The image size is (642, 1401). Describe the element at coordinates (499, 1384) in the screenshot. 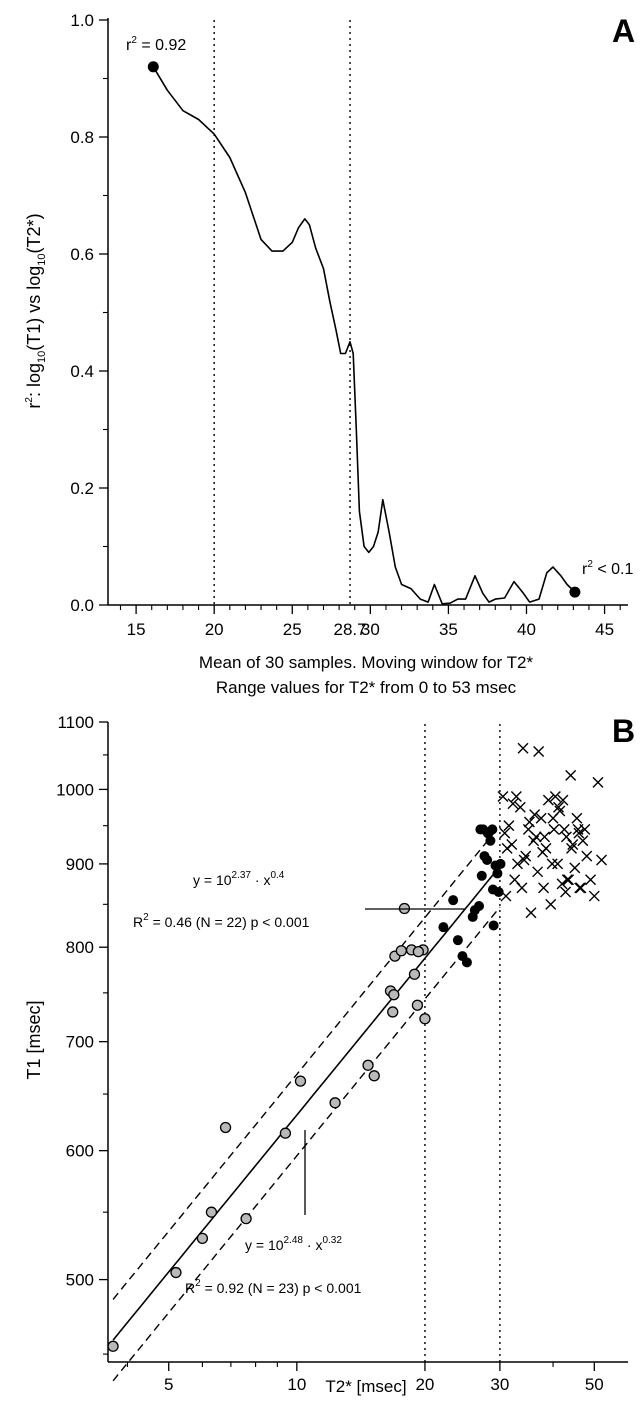

I see `panel-b-x-tick-label: 30` at that location.